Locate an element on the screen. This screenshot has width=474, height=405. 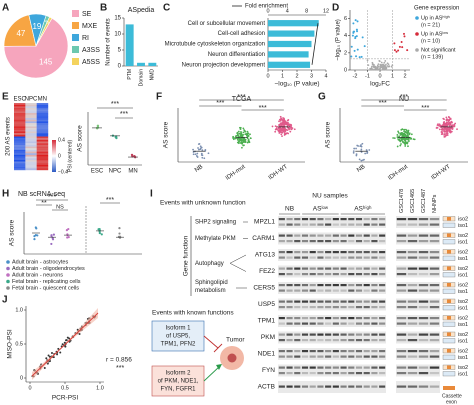
label: CERS5 is located at coordinates (264, 288).